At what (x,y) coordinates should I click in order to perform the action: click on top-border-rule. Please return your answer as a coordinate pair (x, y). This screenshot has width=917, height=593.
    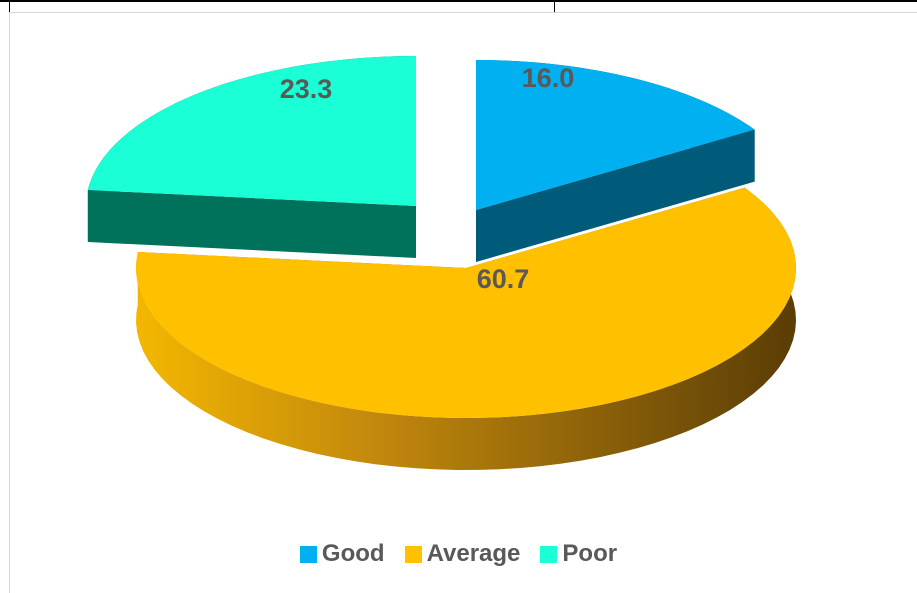
    Looking at the image, I should click on (458, 1).